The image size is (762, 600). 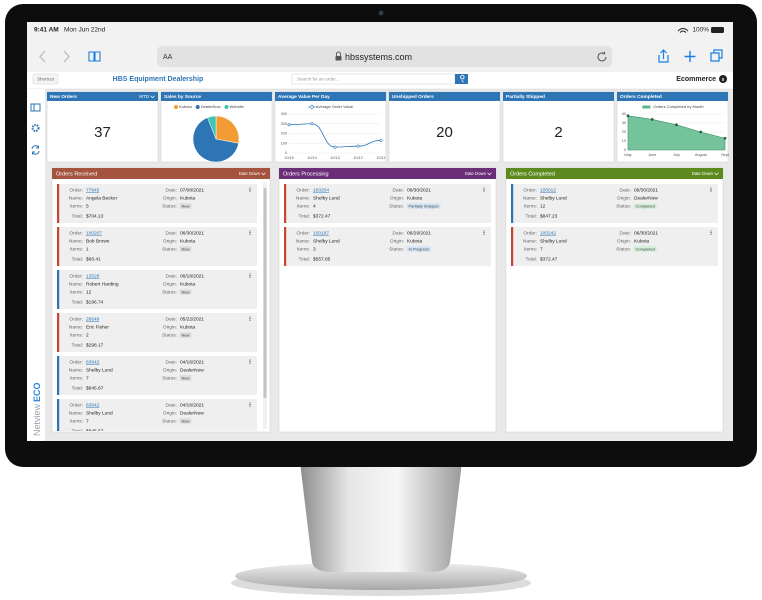 What do you see at coordinates (265, 293) in the screenshot?
I see `scrollbar-thumb` at bounding box center [265, 293].